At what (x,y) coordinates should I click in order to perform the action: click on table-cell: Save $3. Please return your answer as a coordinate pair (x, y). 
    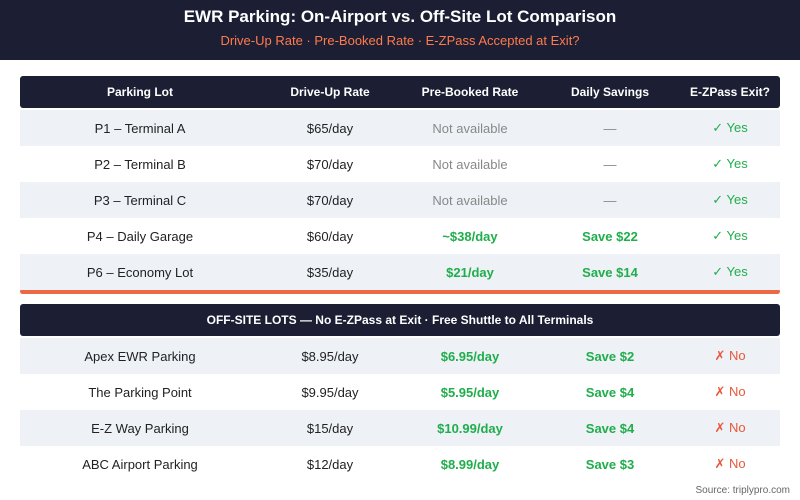
    Looking at the image, I should click on (610, 464).